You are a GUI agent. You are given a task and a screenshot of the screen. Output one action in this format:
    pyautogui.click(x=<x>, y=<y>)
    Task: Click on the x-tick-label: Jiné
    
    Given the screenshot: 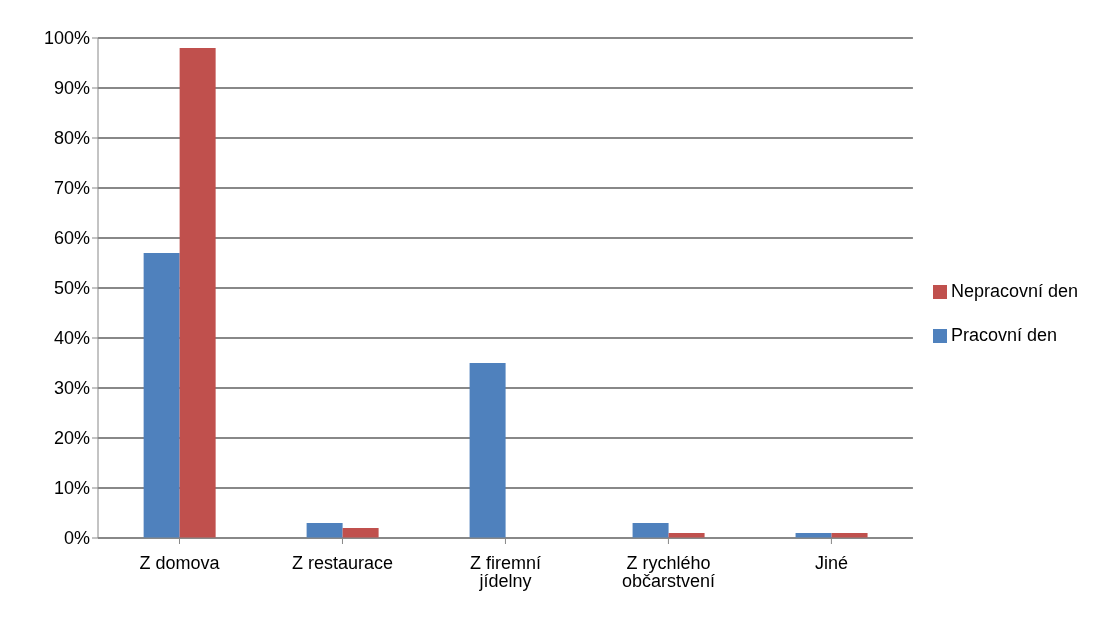 What is the action you would take?
    pyautogui.click(x=831, y=562)
    